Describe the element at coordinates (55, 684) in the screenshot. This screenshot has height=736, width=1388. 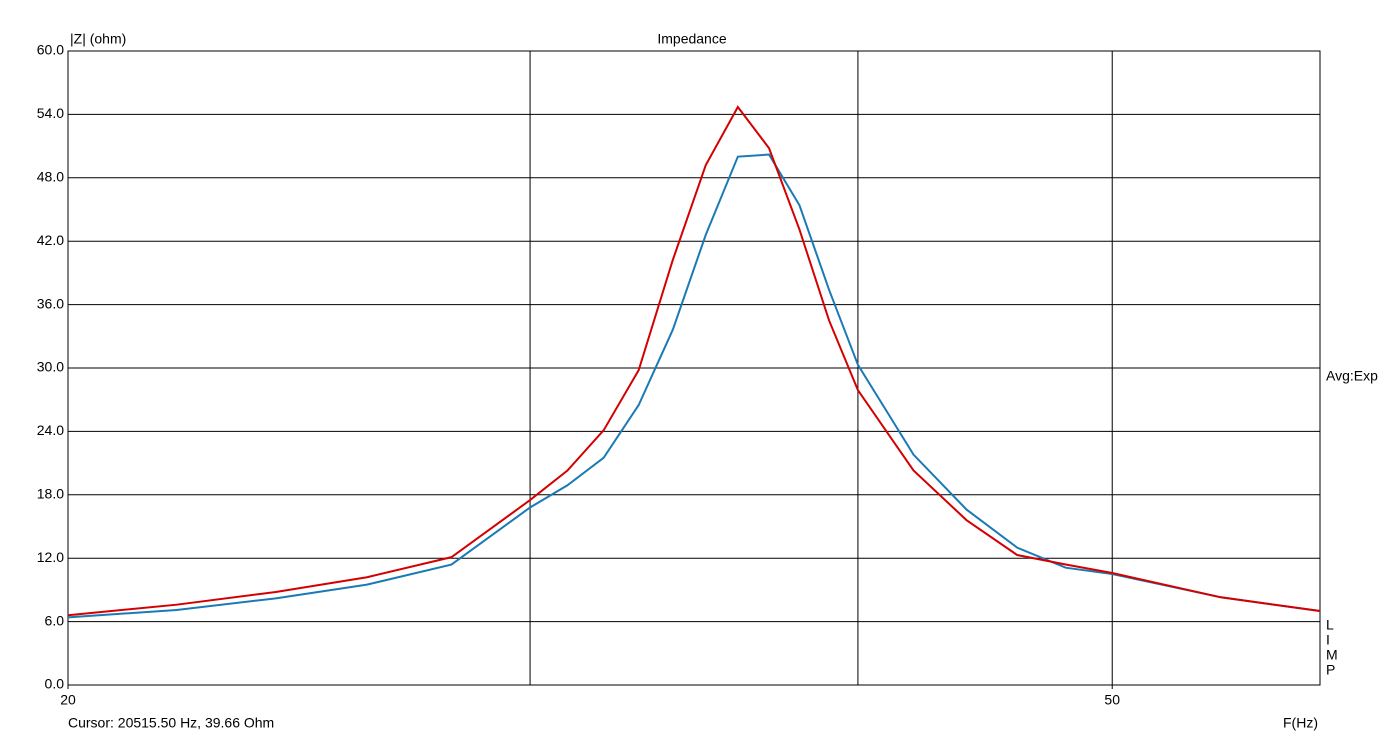
I see `y-tick-label: 0.0` at that location.